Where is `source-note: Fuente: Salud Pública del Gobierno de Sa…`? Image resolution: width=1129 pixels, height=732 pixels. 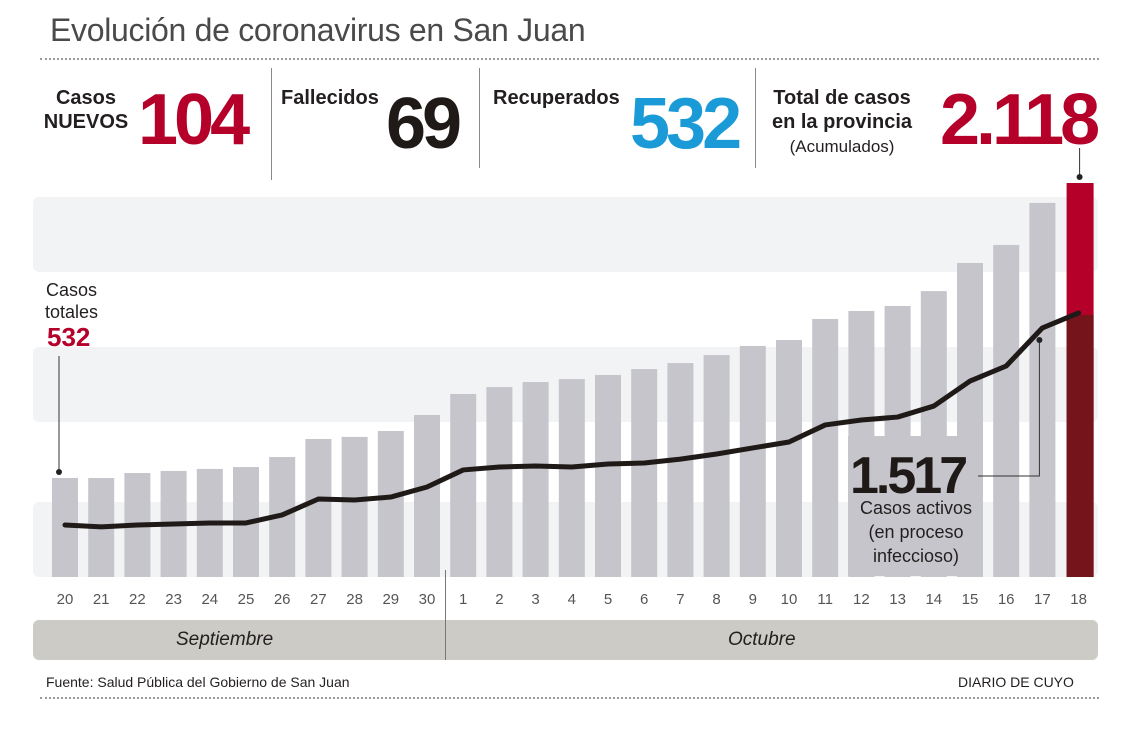
source-note: Fuente: Salud Pública del Gobierno de Sa… is located at coordinates (198, 682).